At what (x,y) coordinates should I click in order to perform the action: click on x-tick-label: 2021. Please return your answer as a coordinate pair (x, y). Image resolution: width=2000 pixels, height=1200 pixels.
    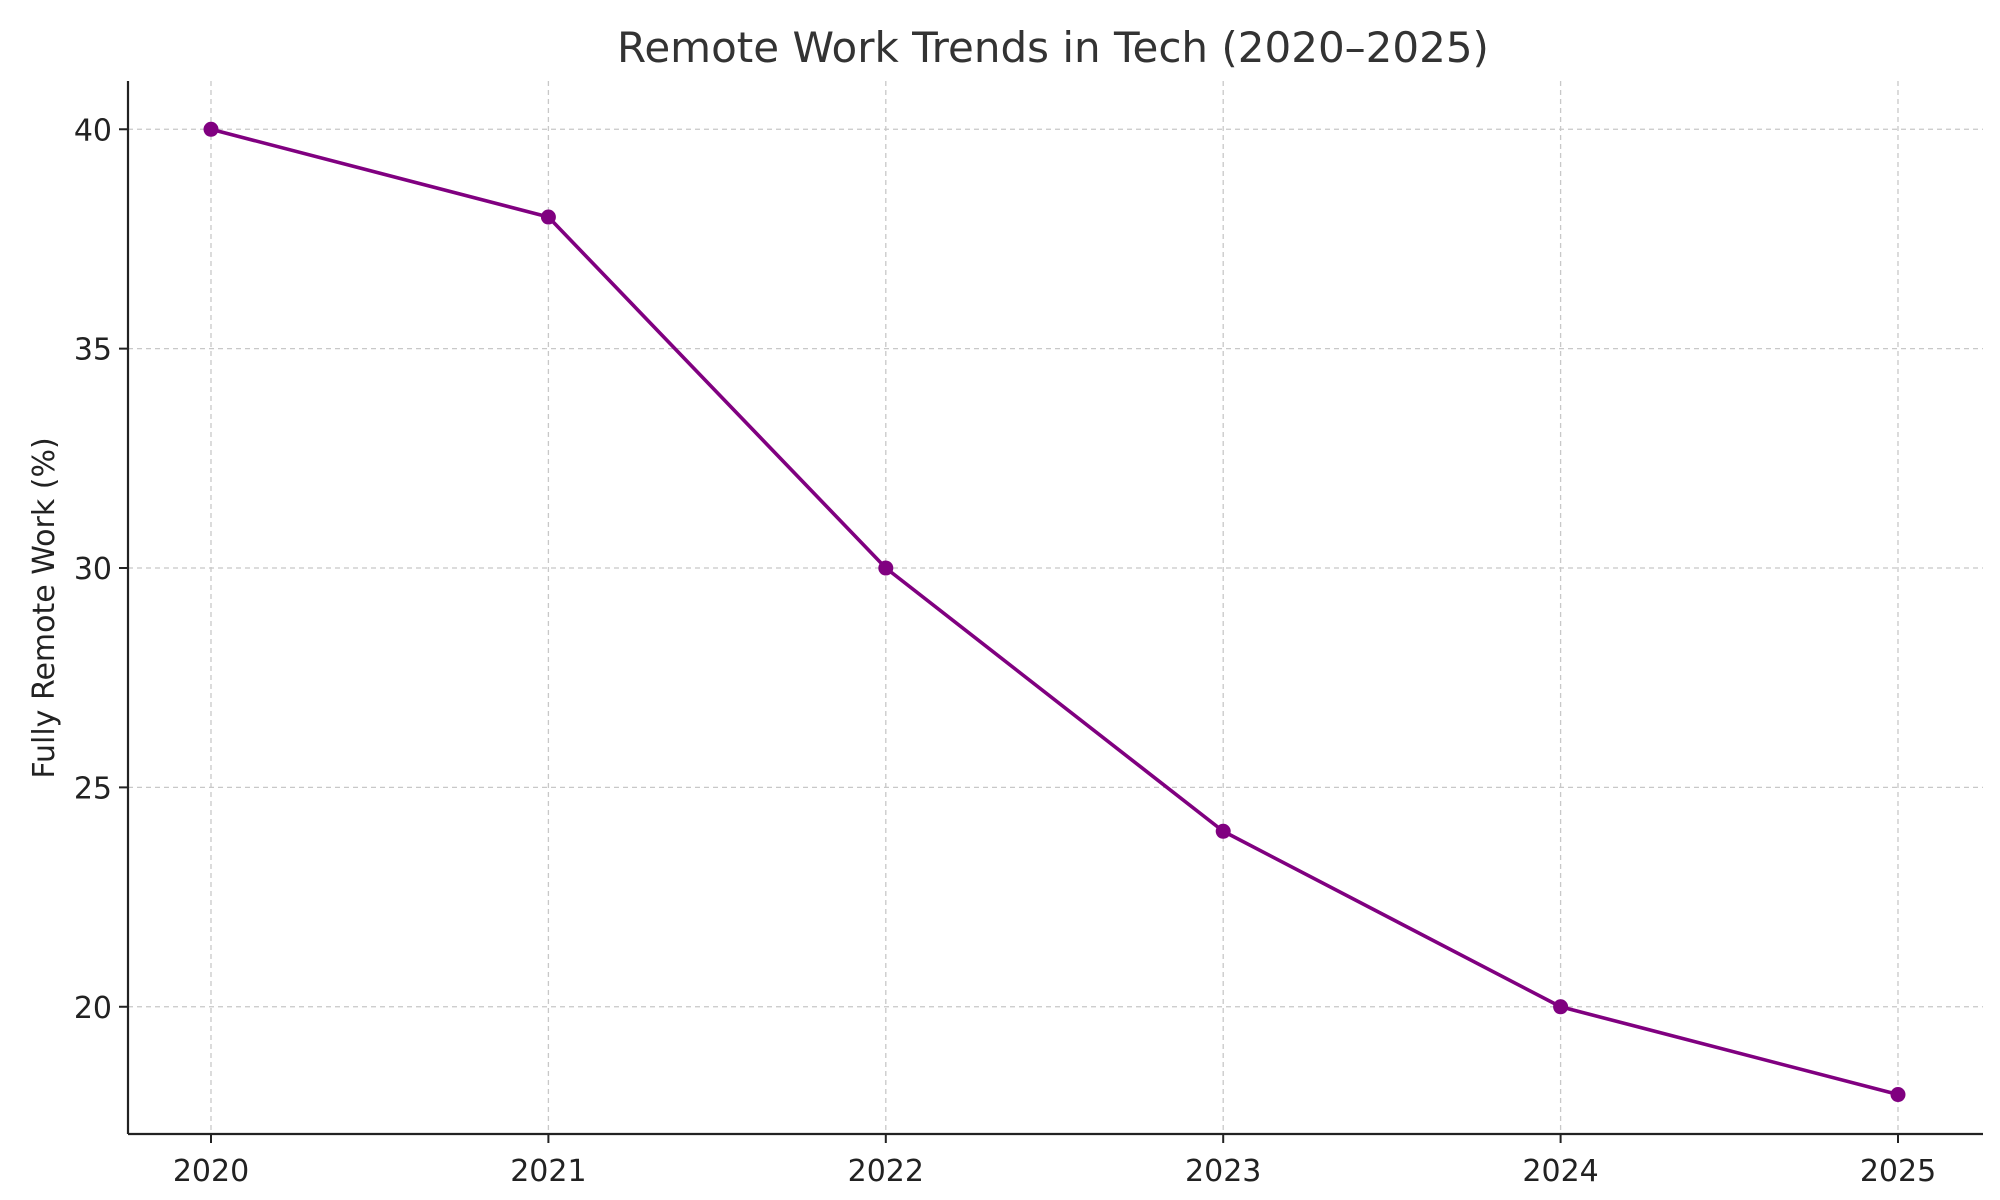
    Looking at the image, I should click on (548, 1171).